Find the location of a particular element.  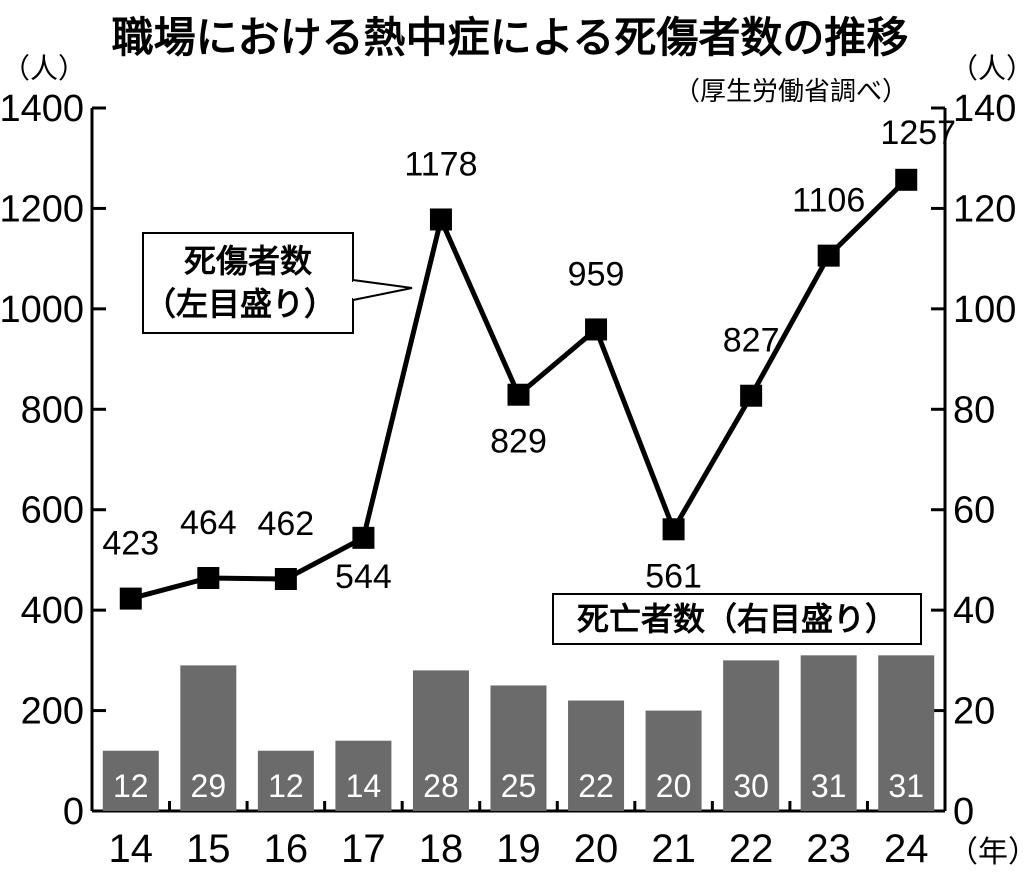

right-tick-label: 140 is located at coordinates (984, 109).